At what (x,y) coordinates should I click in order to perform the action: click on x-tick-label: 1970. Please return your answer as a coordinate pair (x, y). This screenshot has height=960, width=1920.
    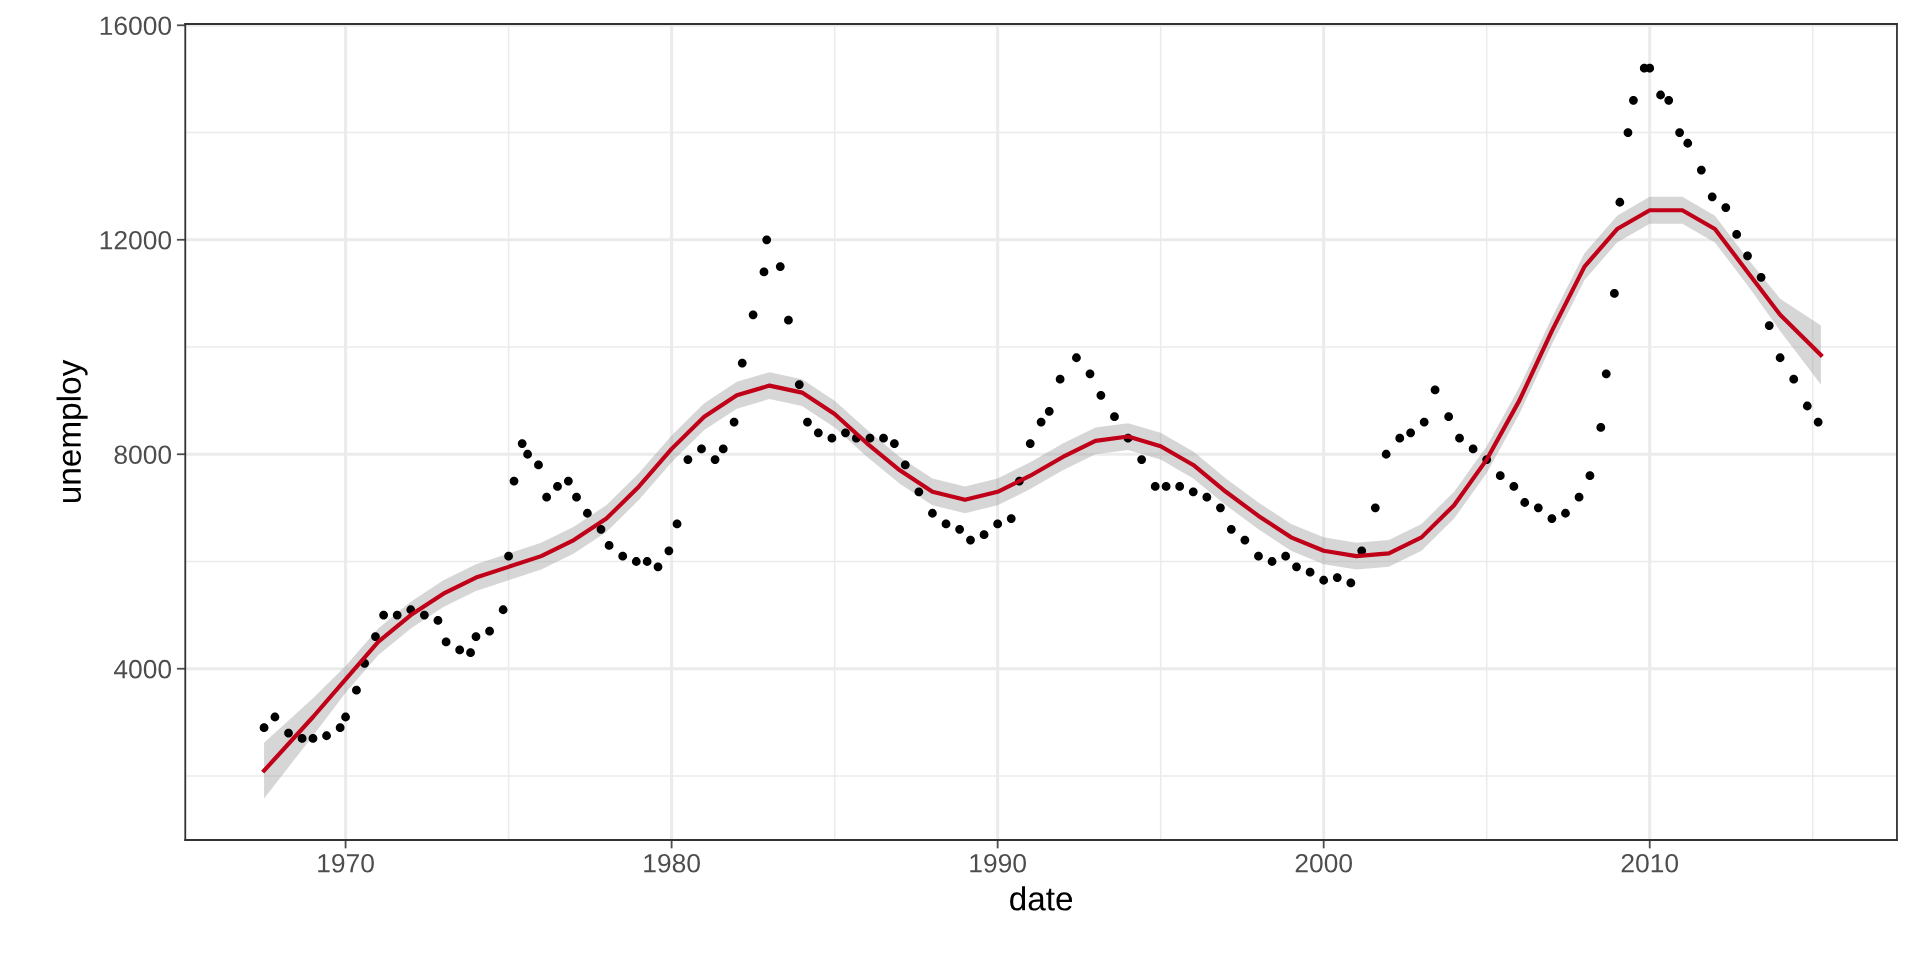
    Looking at the image, I should click on (346, 863).